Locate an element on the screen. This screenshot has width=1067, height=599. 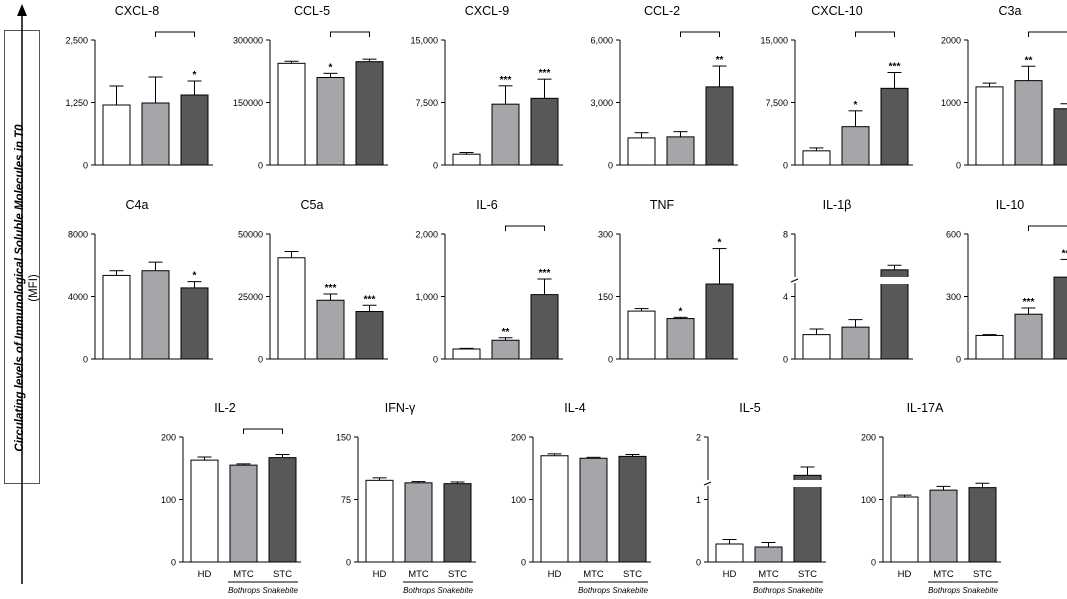
y-tick-label: 300 is located at coordinates (605, 235).